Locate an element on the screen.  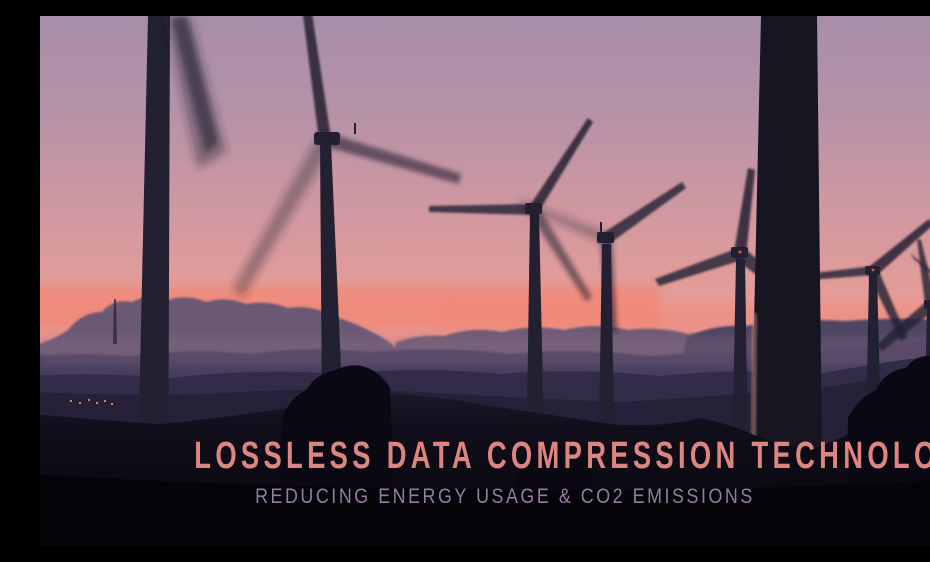
hero-subtitle: REDUCING ENERGY USAGE & CO2 EMISSIONS is located at coordinates (505, 496).